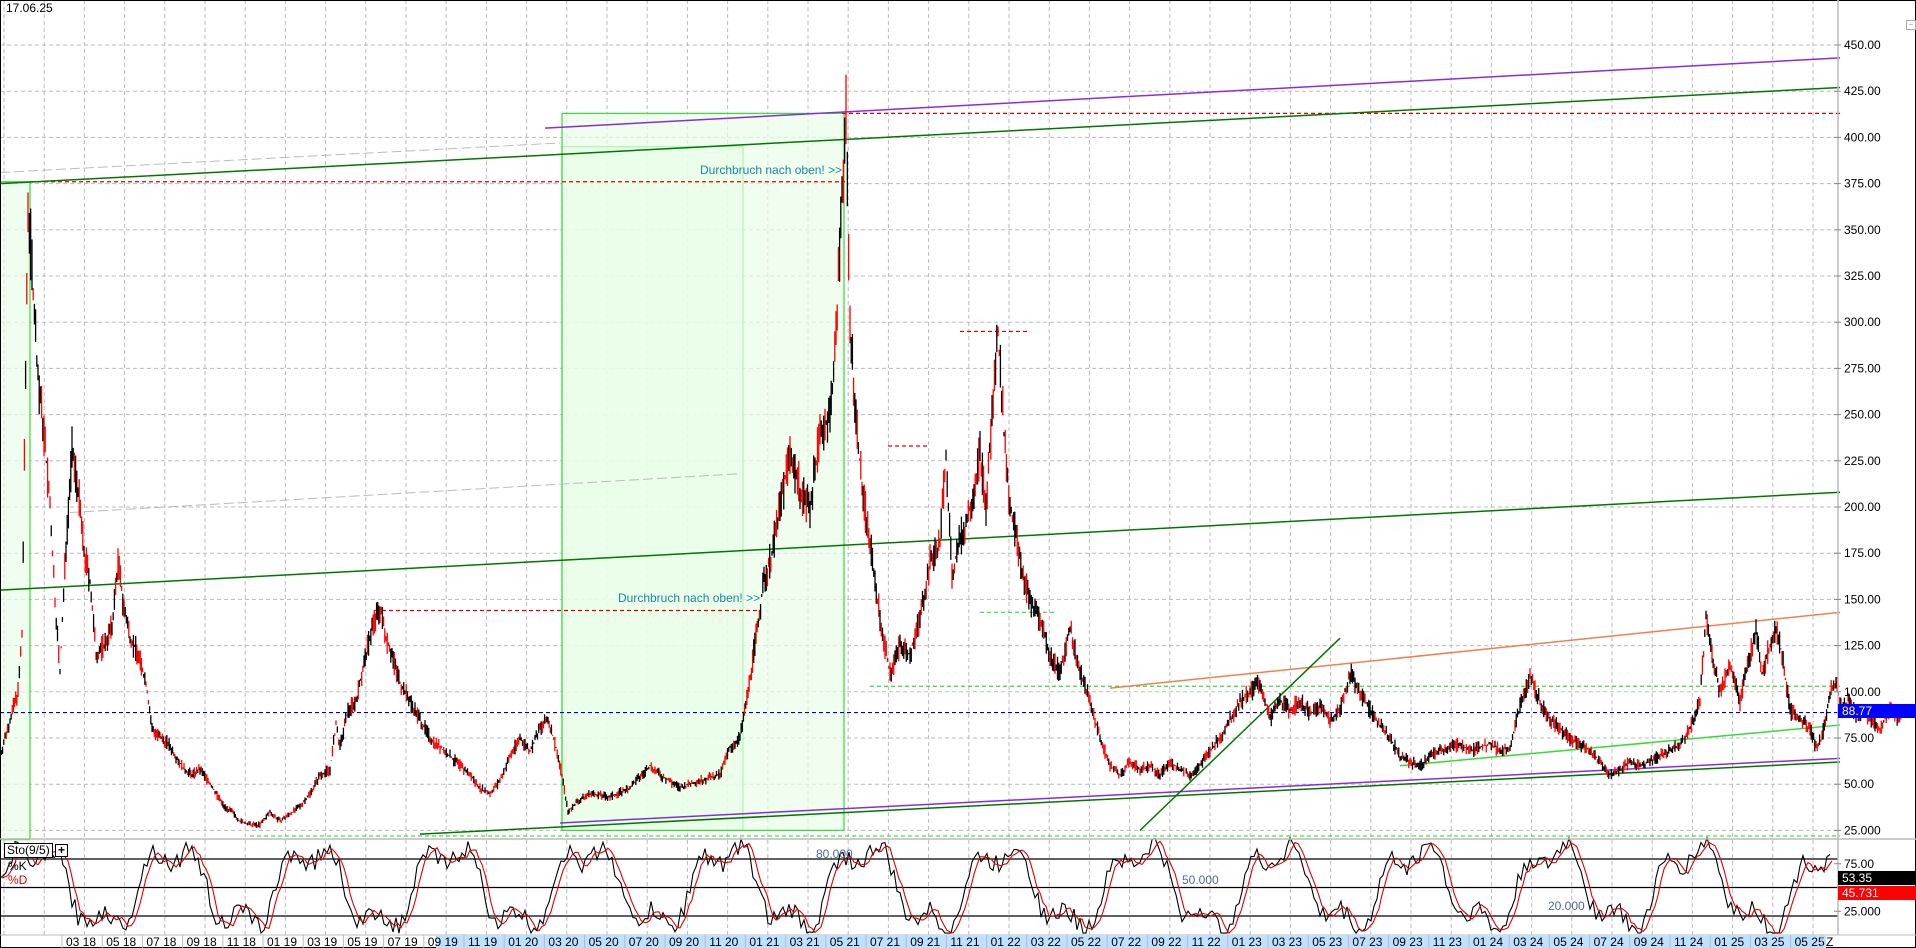  What do you see at coordinates (1862, 415) in the screenshot?
I see `svg-text: 250.00` at bounding box center [1862, 415].